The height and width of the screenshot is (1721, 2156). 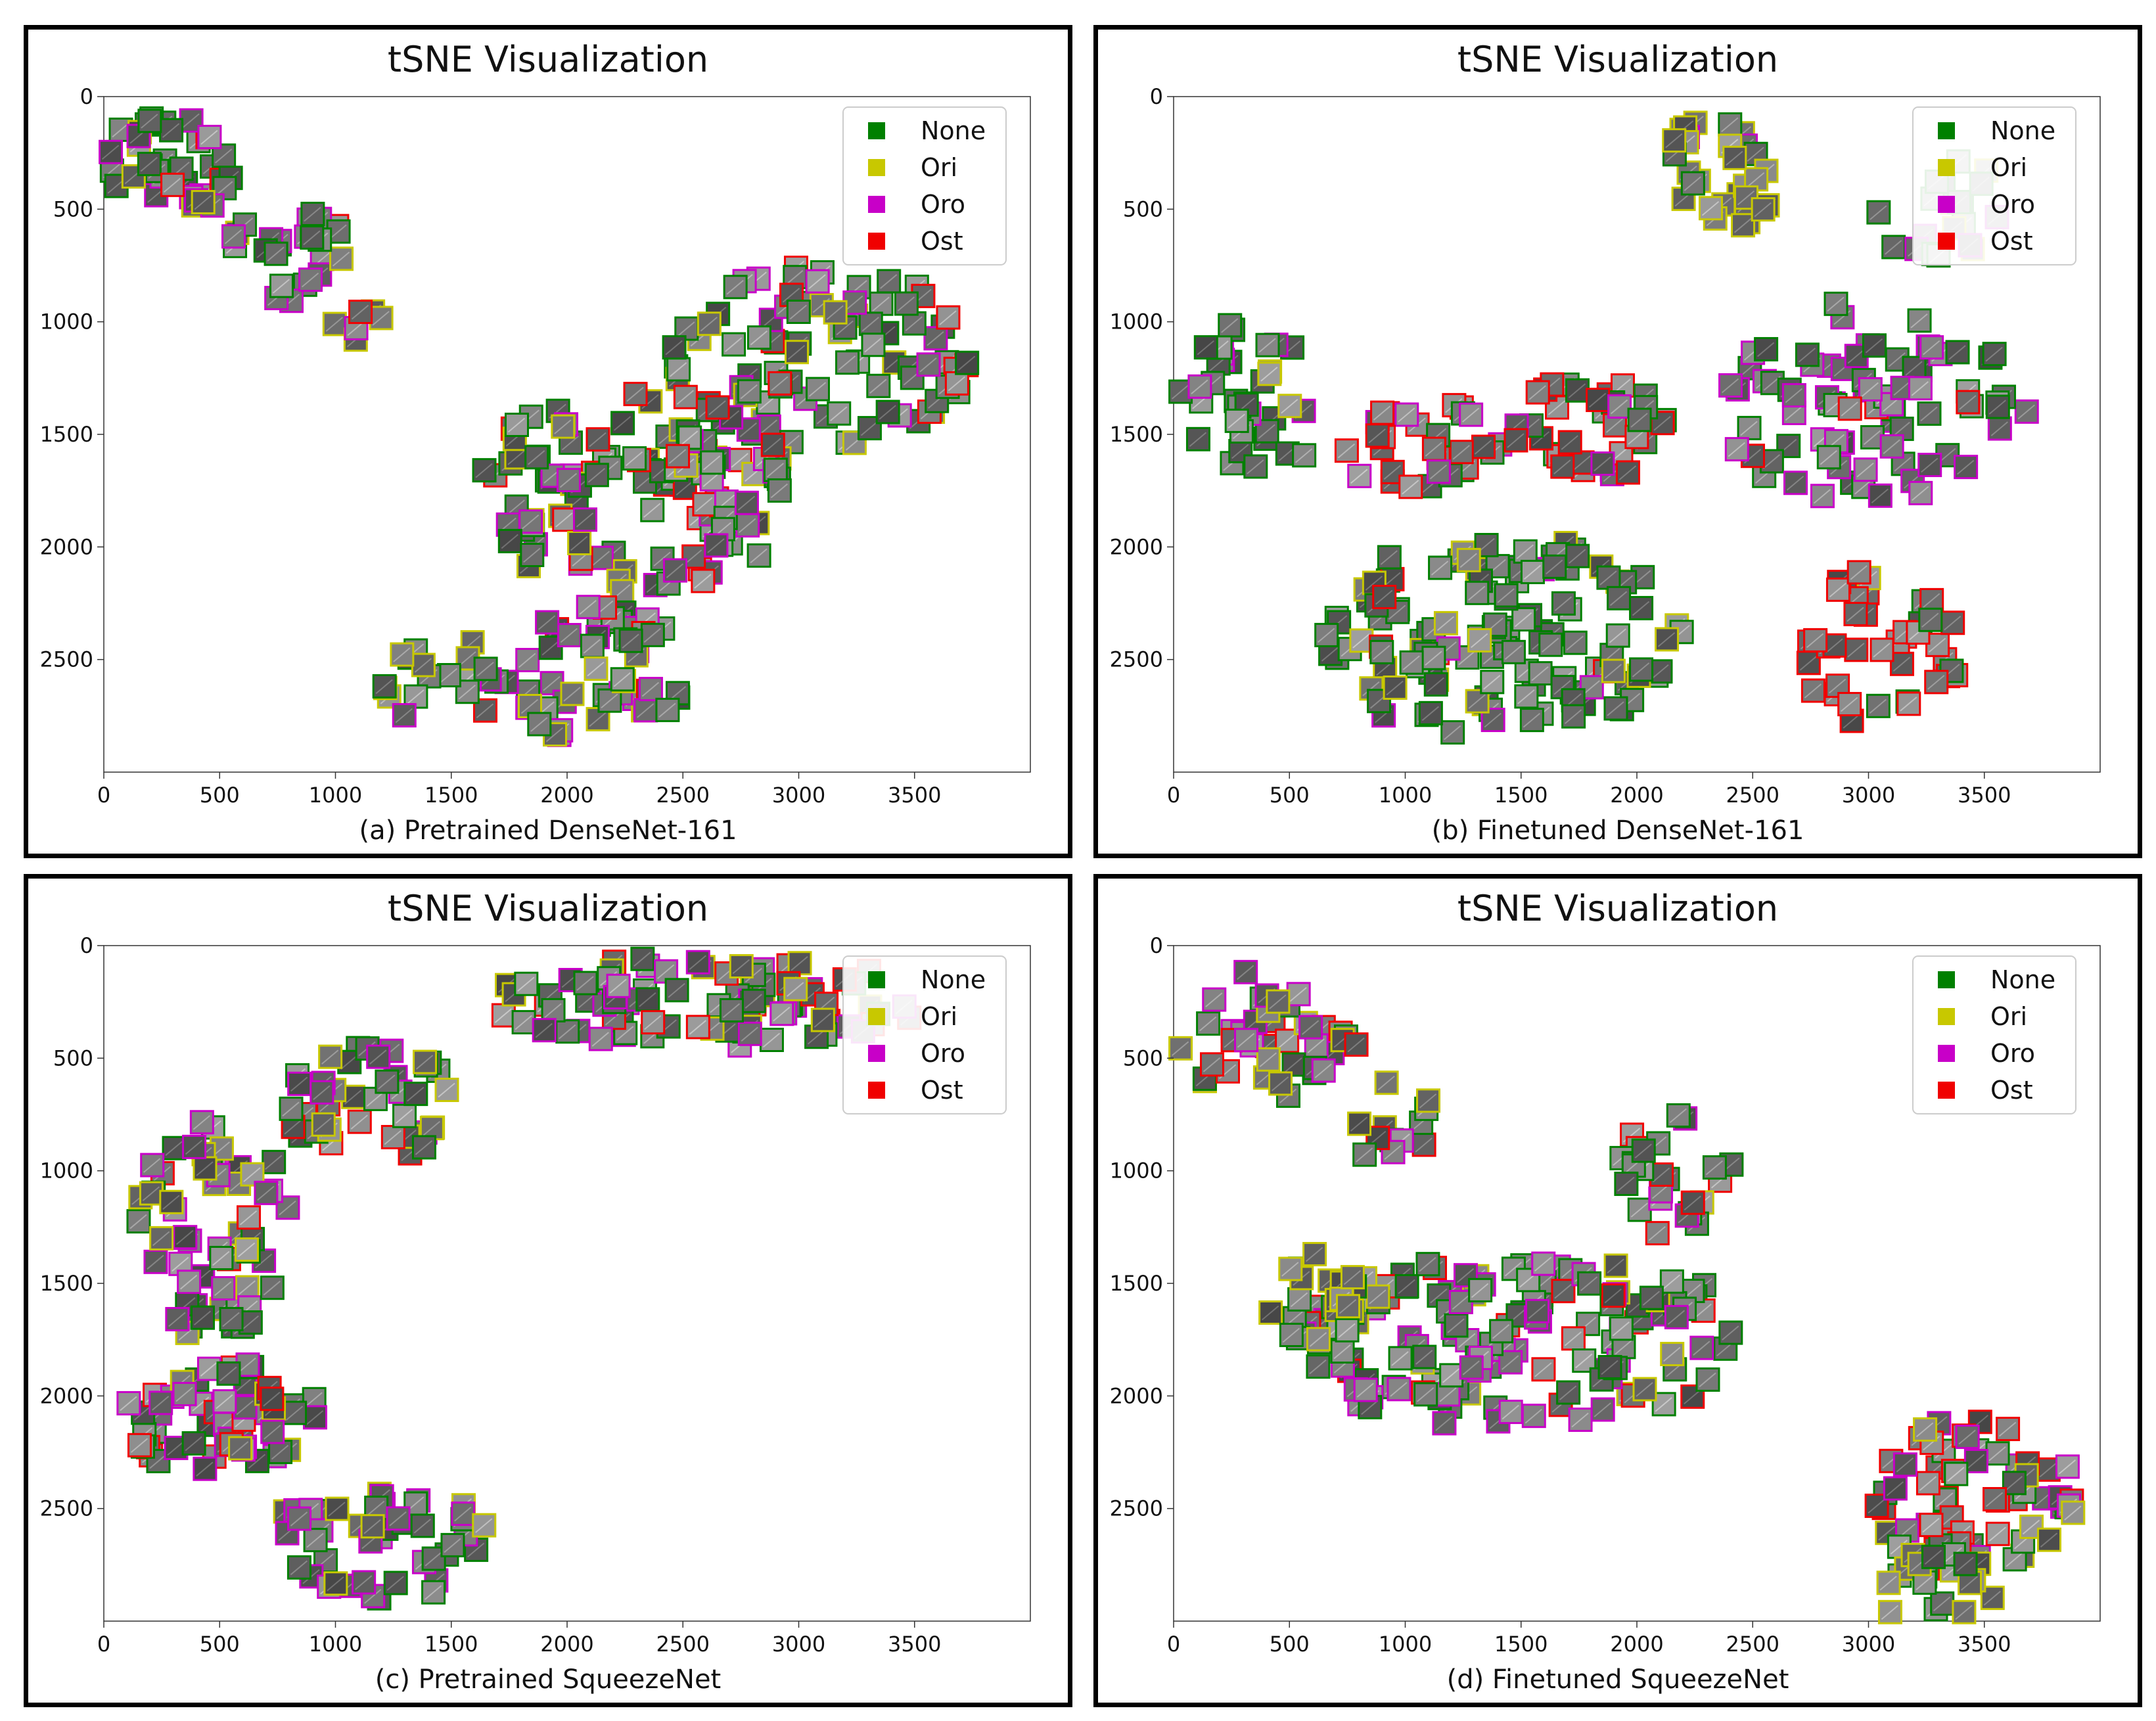 I want to click on y-tick-label: 2500, so click(x=1136, y=1509).